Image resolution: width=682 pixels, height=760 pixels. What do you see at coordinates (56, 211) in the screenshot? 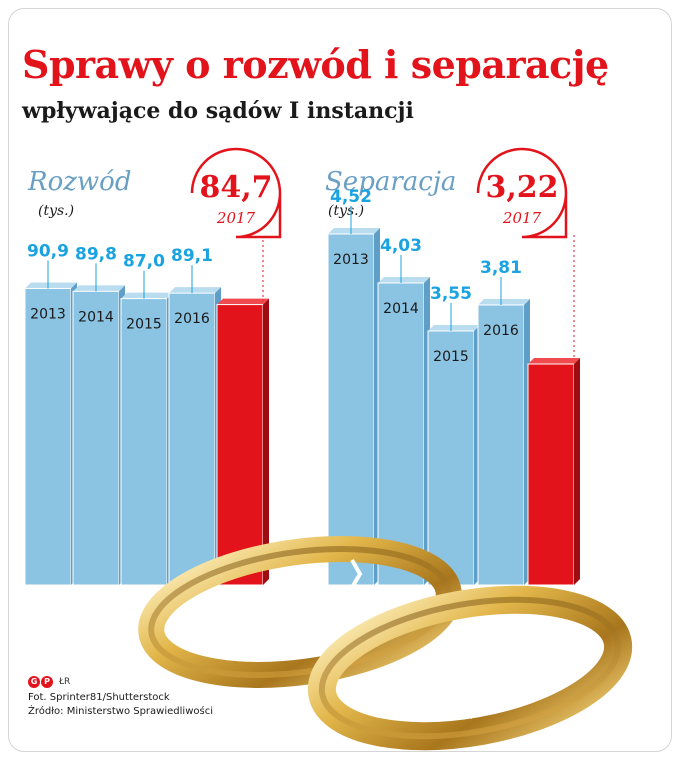
I see `panel-unit-rozwod: (tys.)` at bounding box center [56, 211].